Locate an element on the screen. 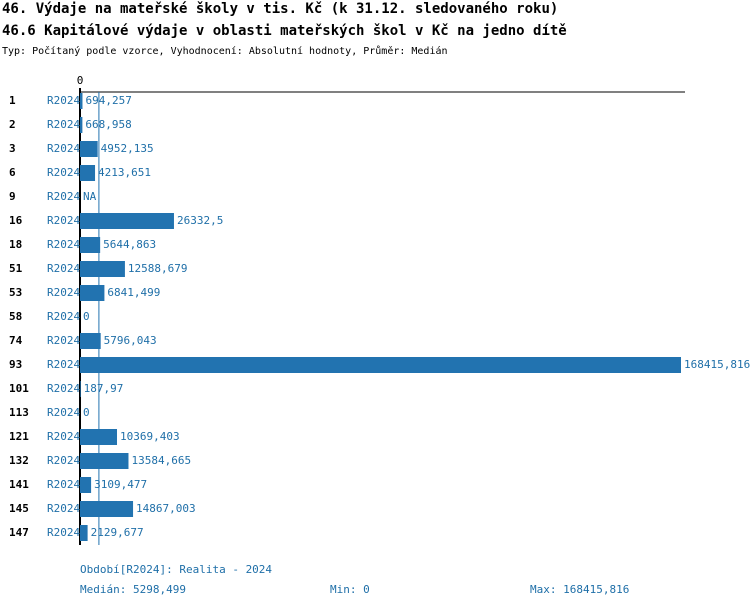 This screenshot has width=750, height=612. row-label: 113 is located at coordinates (19, 412).